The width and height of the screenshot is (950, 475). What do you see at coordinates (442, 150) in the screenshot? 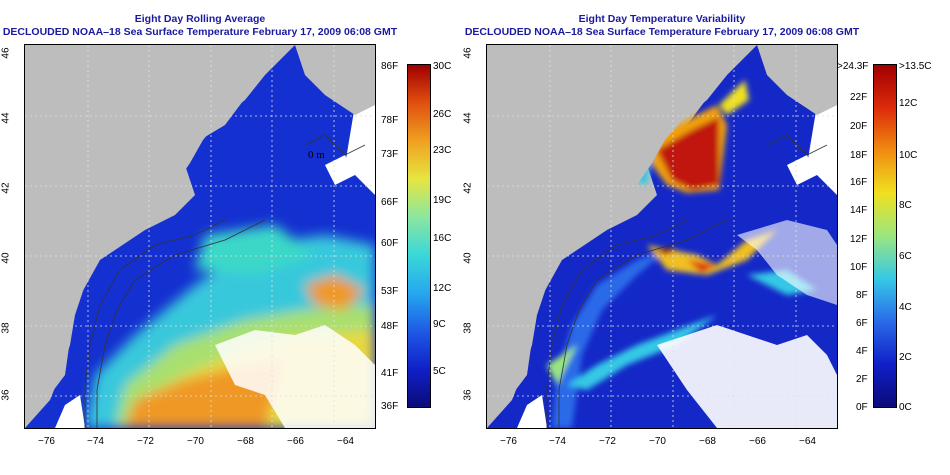
I see `sst-colorbar-c: 23C` at bounding box center [442, 150].